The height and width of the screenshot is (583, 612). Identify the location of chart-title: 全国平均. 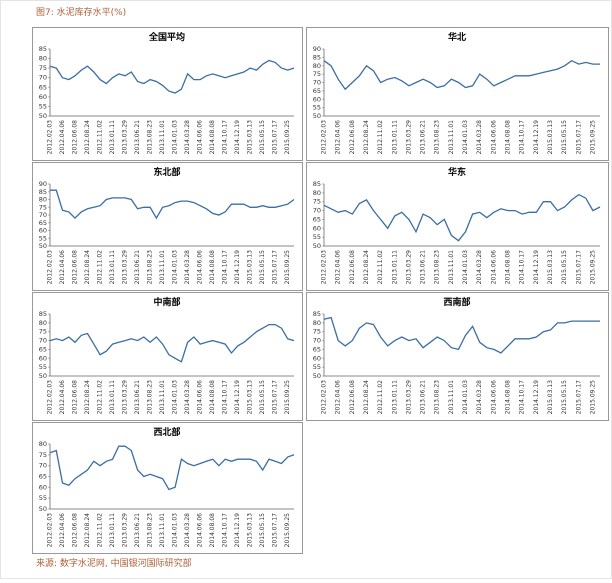
(166, 37).